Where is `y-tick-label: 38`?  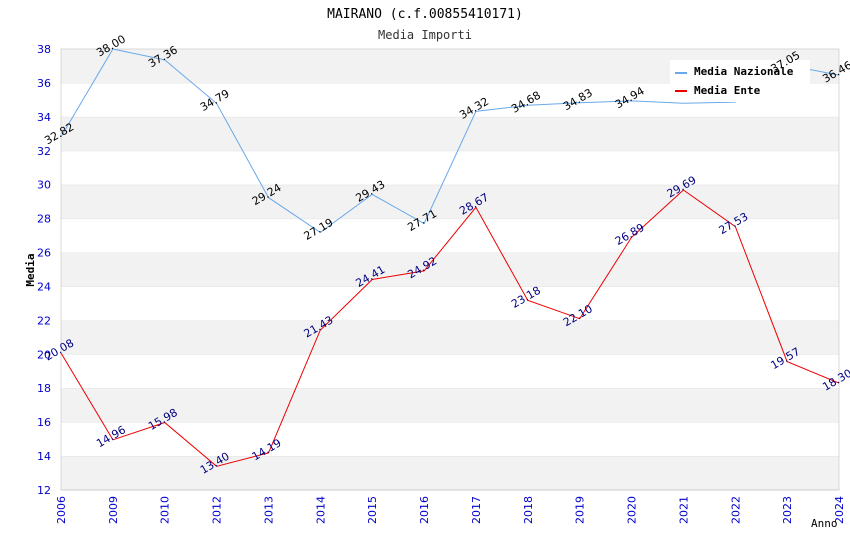
y-tick-label: 38 is located at coordinates (44, 49).